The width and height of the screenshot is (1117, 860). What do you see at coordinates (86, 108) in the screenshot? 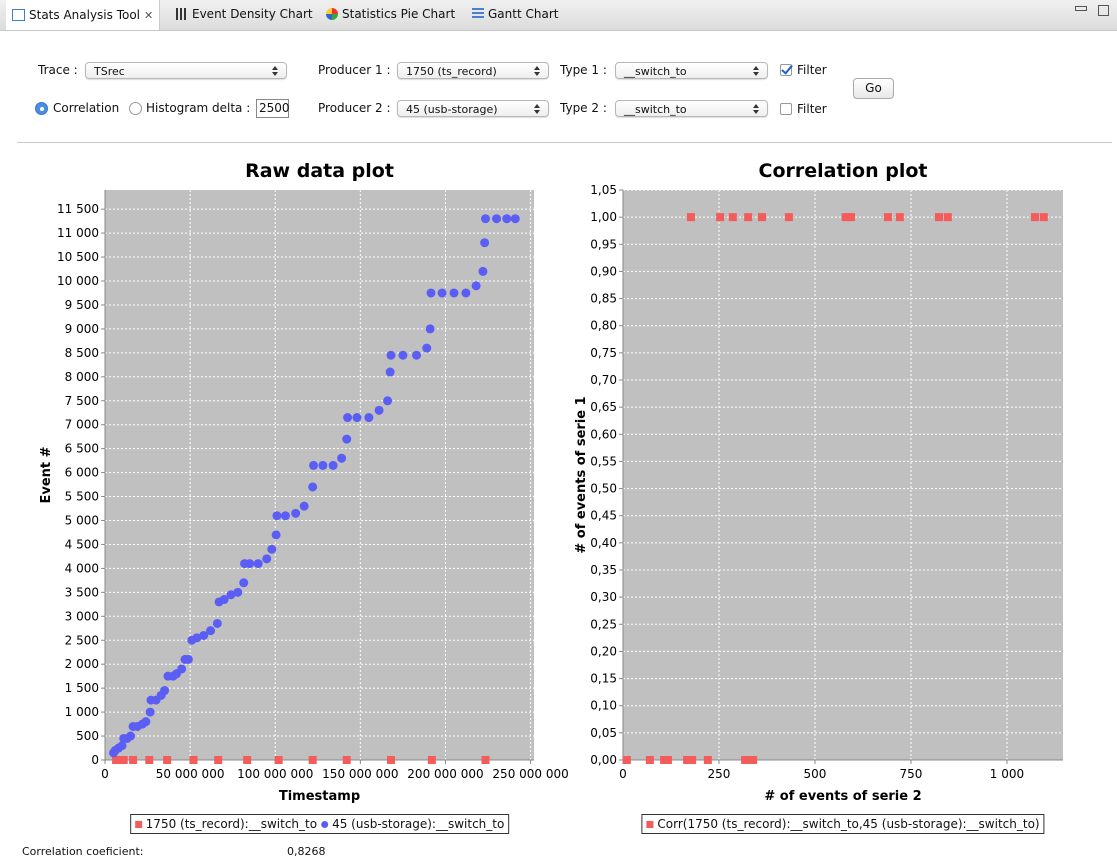
I see `correlation-label: Correlation` at bounding box center [86, 108].